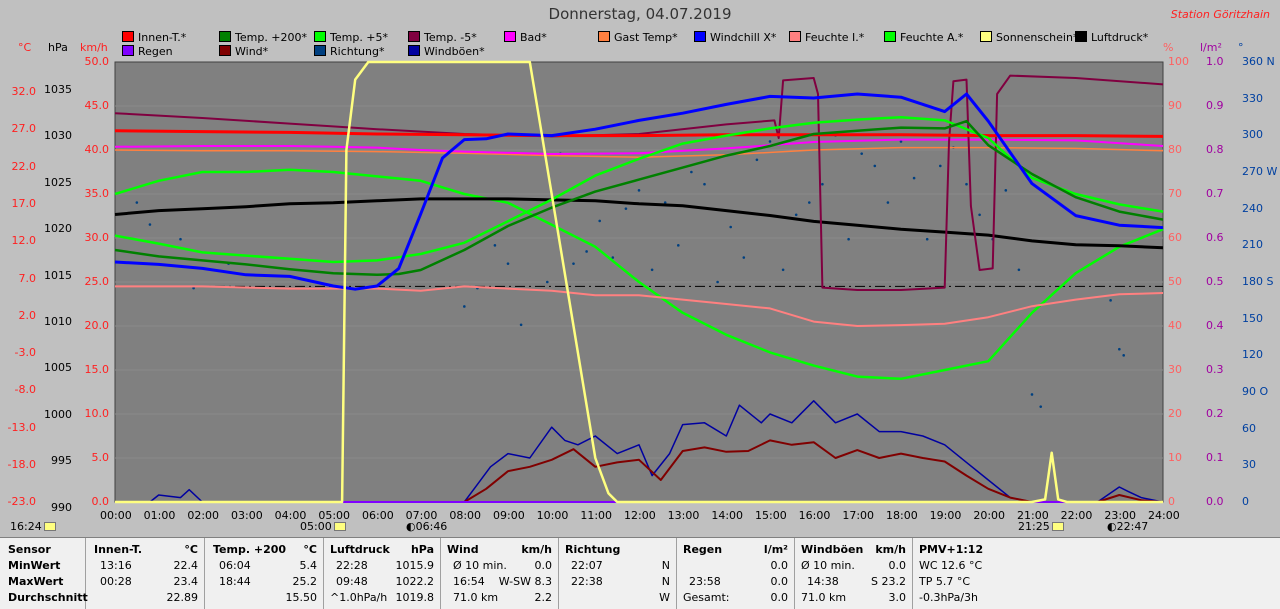 Image resolution: width=1280 pixels, height=609 pixels. I want to click on summary-header: Temp. +200, so click(250, 549).